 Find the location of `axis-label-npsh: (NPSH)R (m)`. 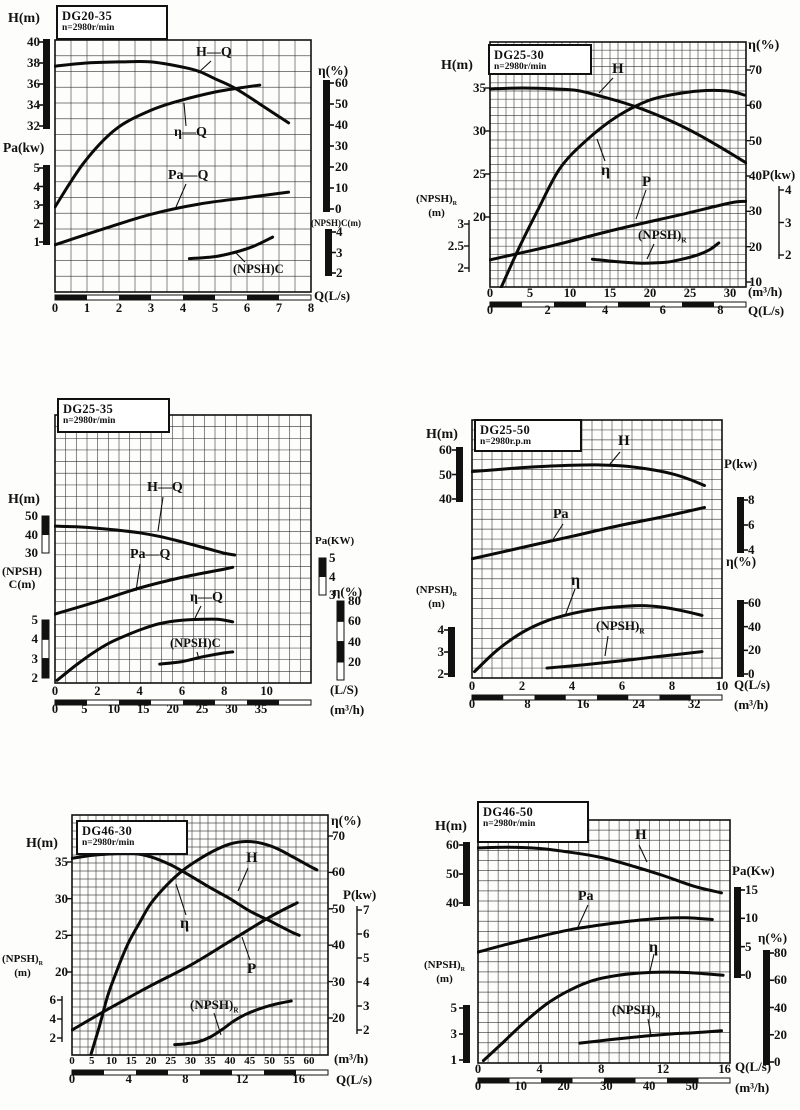

axis-label-npsh: (NPSH)R (m) is located at coordinates (22, 966).